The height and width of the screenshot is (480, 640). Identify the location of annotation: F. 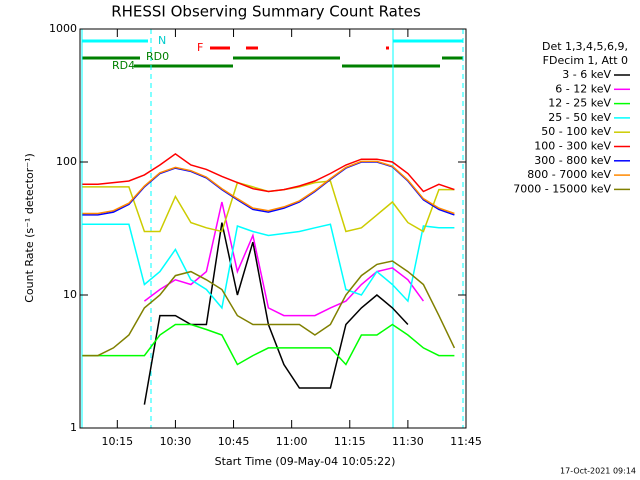
(200, 47).